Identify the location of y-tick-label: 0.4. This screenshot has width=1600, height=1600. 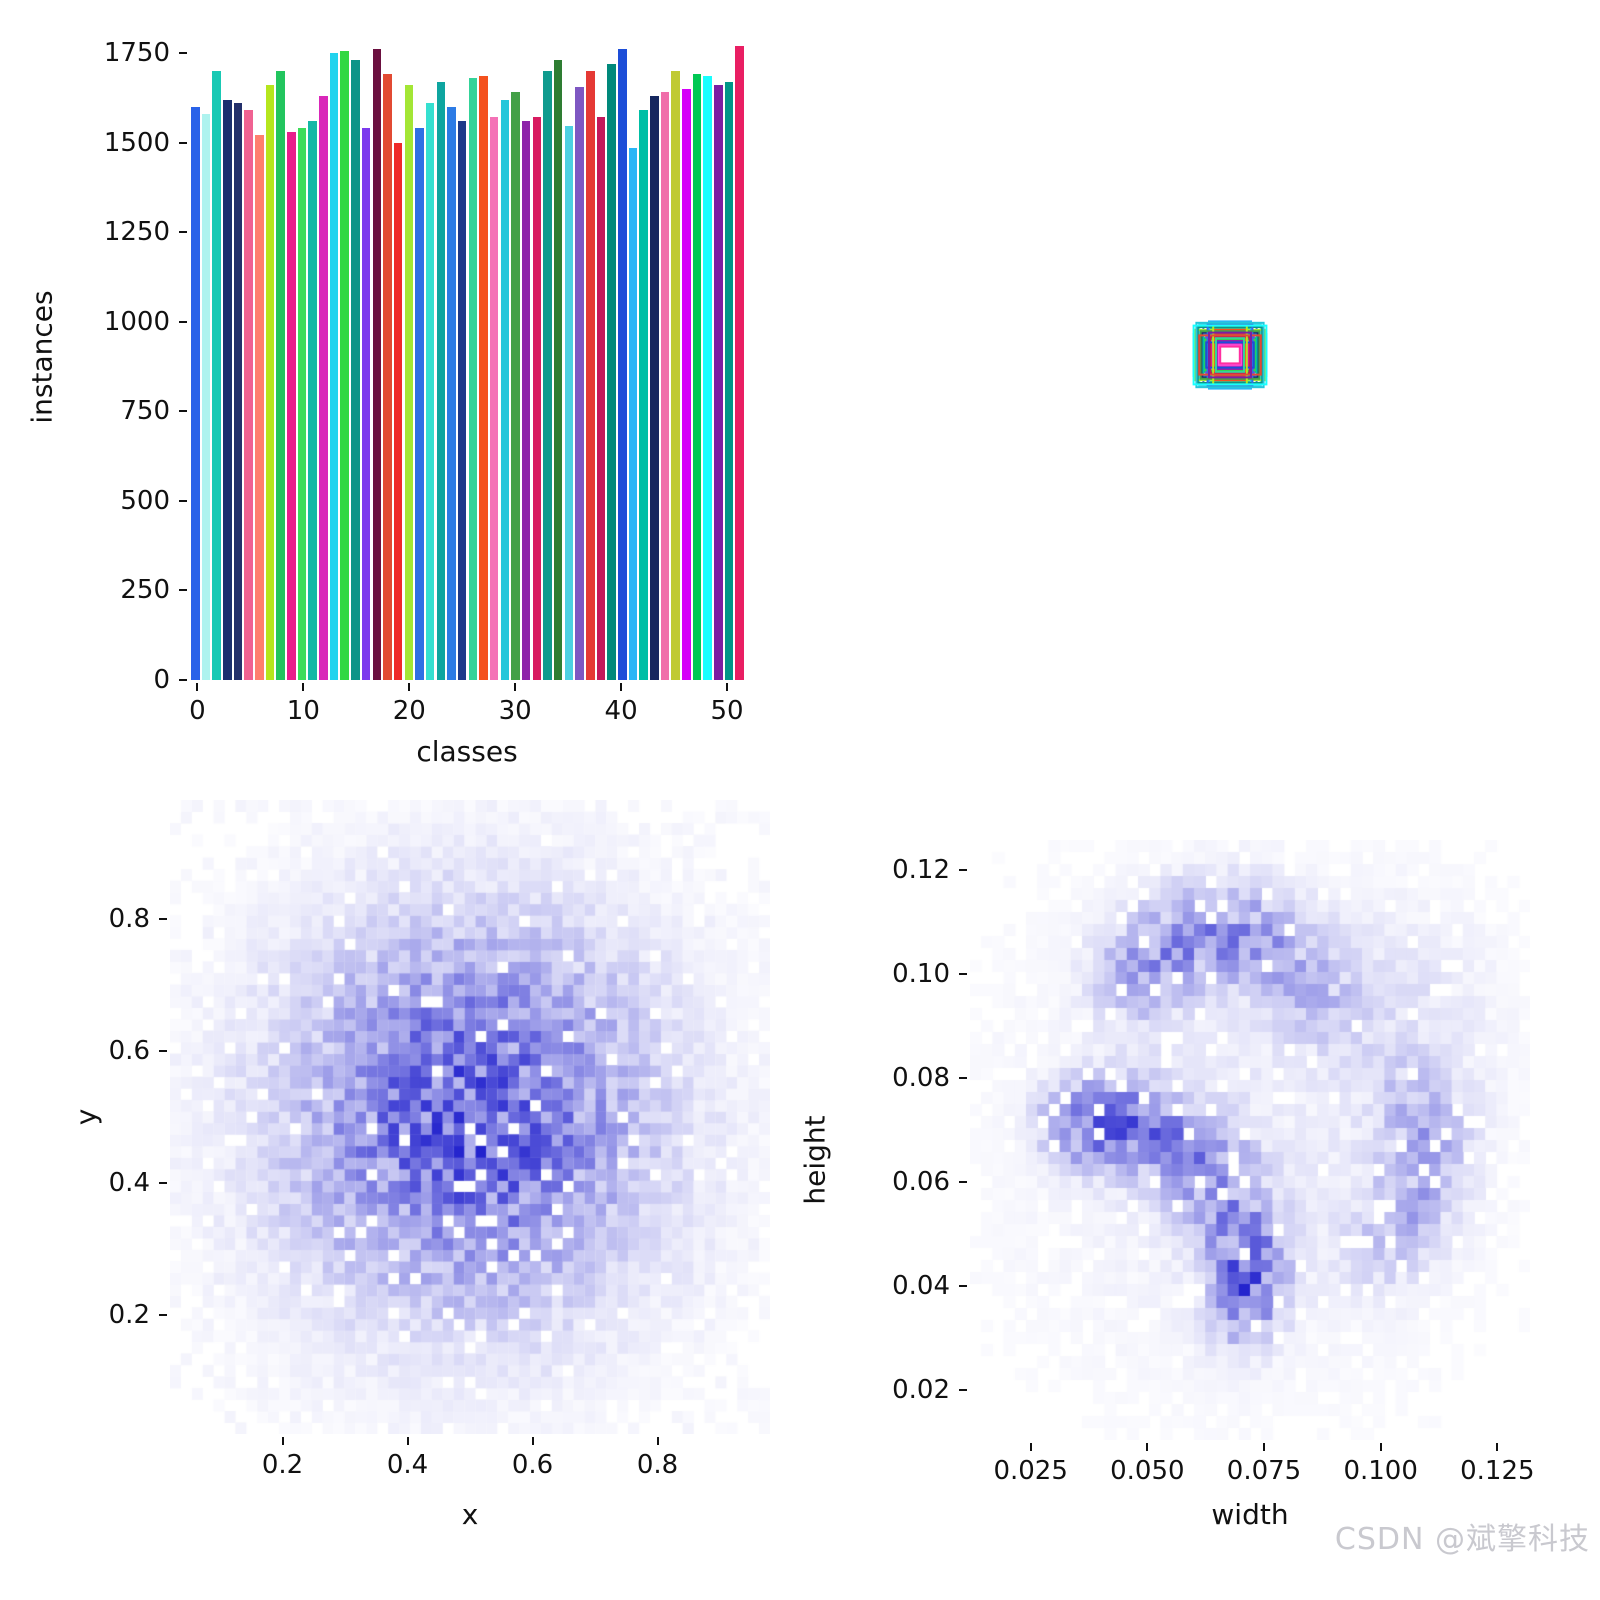
(129, 1183).